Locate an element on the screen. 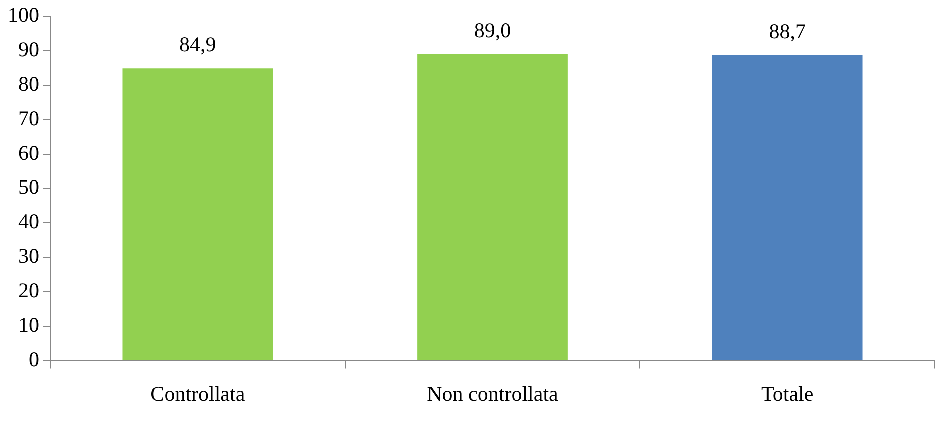 Image resolution: width=935 pixels, height=426 pixels. y-tick-label: 90 is located at coordinates (29, 50).